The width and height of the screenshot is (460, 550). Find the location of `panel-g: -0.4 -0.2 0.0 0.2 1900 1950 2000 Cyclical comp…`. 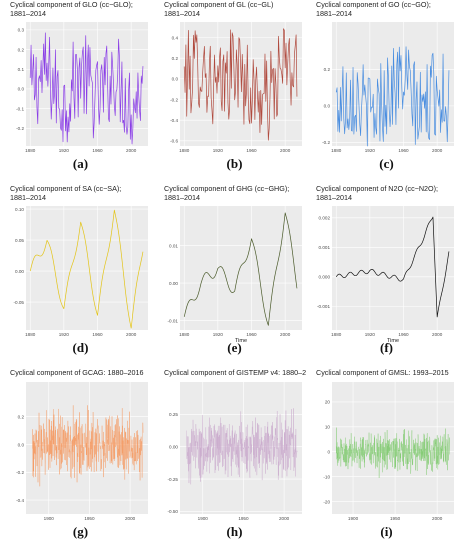

panel-g: -0.4 -0.2 0.0 0.2 1900 1950 2000 Cyclical comp… is located at coordinates (80, 456).